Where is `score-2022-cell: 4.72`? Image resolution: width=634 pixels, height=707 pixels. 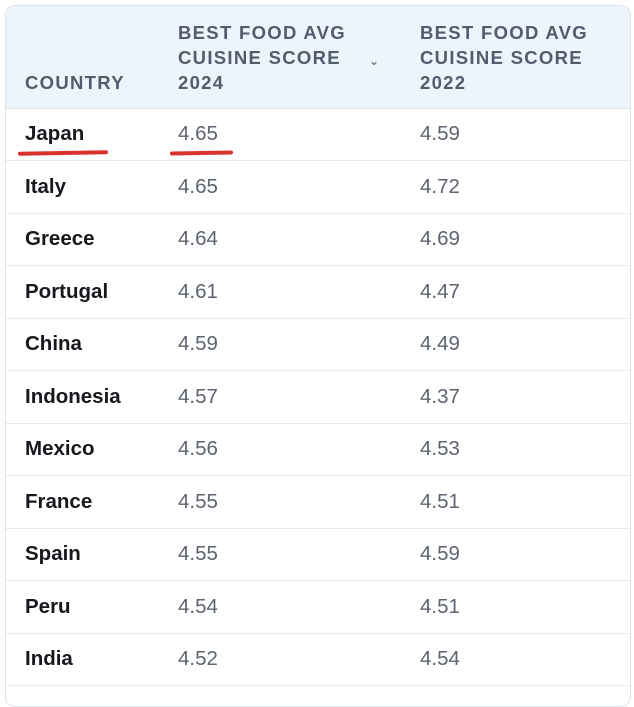
score-2022-cell: 4.72 is located at coordinates (515, 187).